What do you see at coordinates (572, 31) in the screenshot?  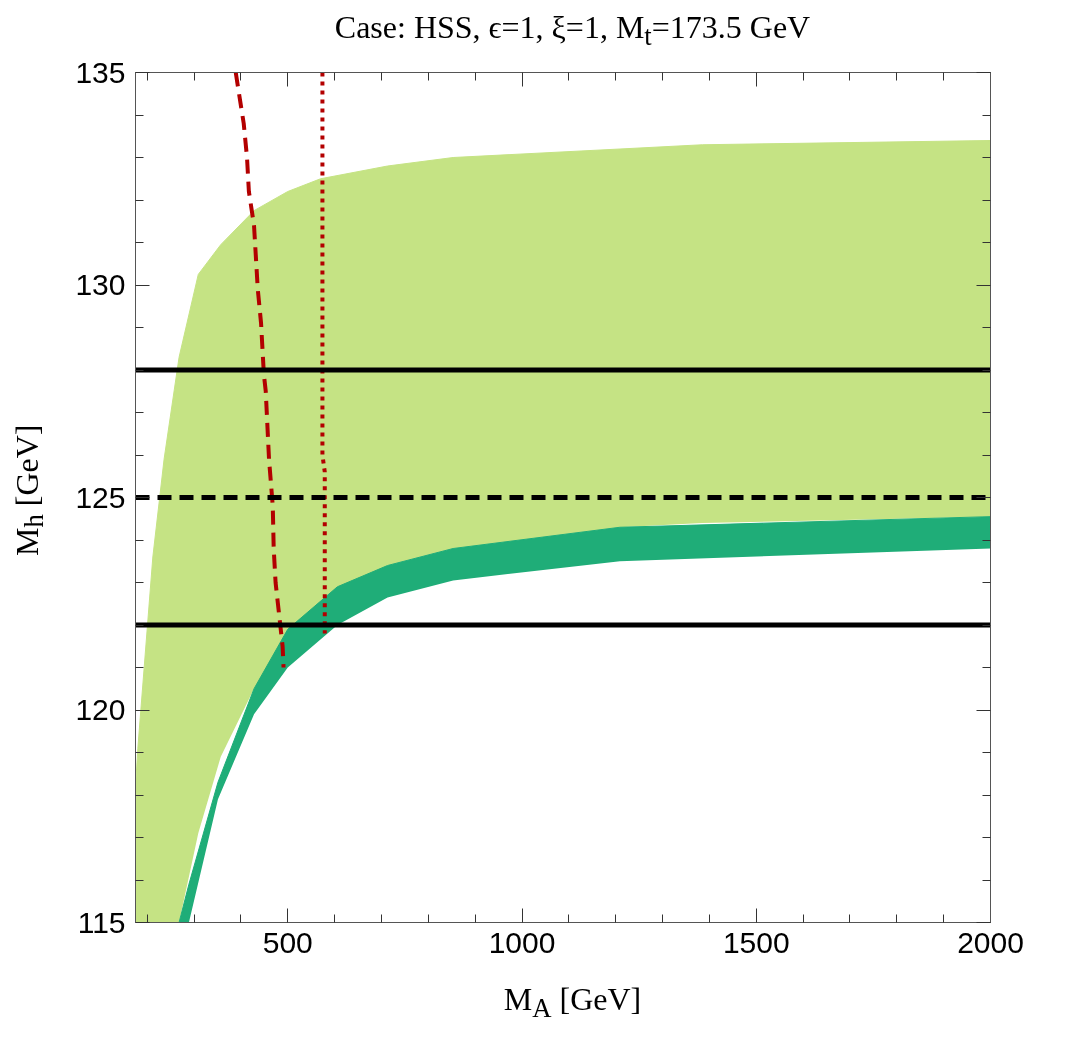 I see `chart-title: Case: HSS, ϵ=1, ξ=1, M$_{t}$=173.5 GeV` at bounding box center [572, 31].